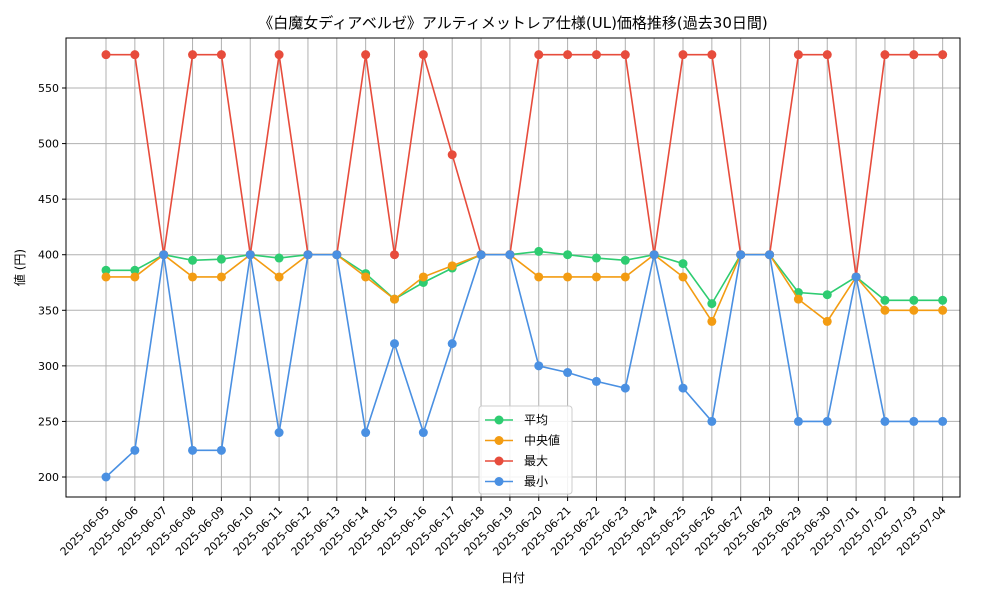 Image resolution: width=1000 pixels, height=600 pixels. What do you see at coordinates (542, 440) in the screenshot?
I see `legend-label: 中央値` at bounding box center [542, 440].